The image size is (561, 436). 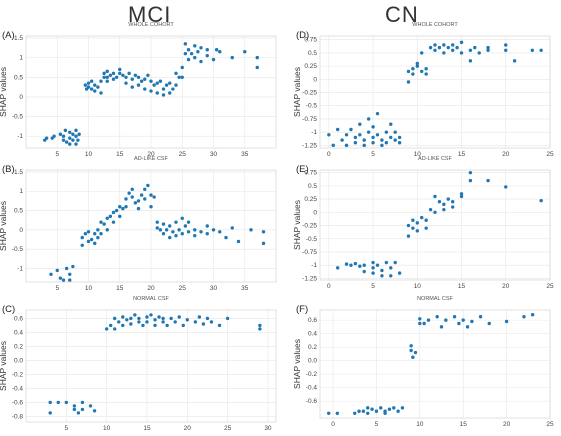 What do you see at coordinates (151, 226) in the screenshot?
I see `plot-frame` at bounding box center [151, 226].